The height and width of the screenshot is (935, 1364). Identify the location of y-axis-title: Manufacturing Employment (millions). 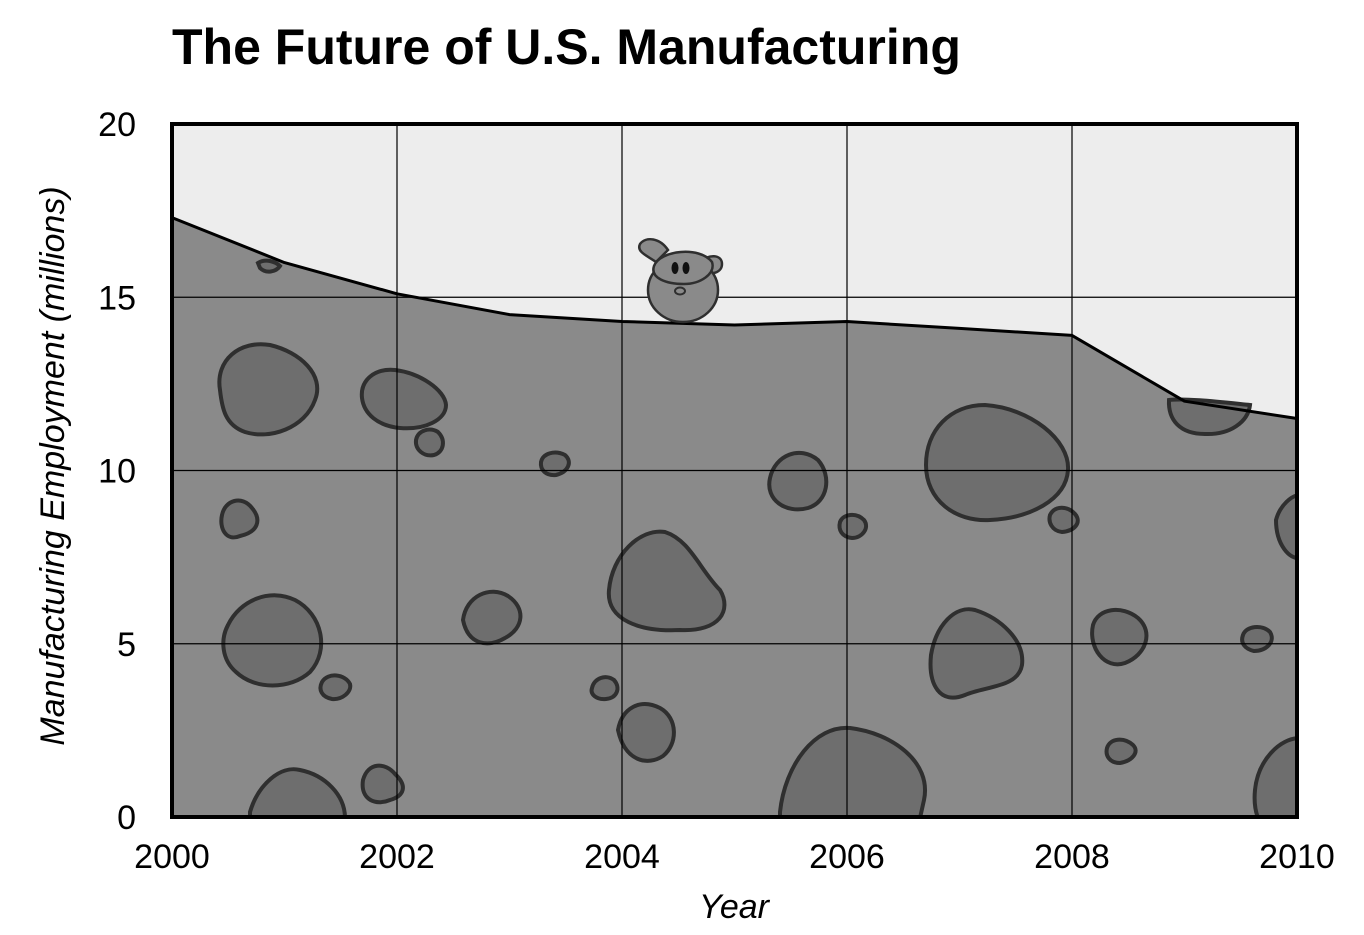
(53, 465).